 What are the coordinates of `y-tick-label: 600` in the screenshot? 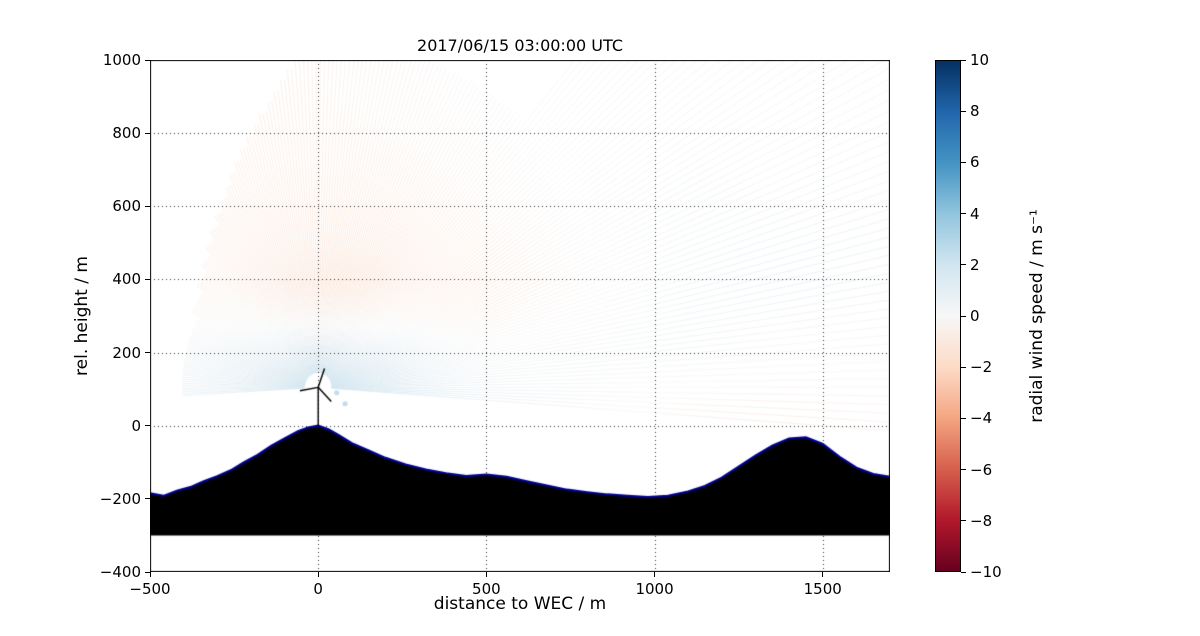 It's located at (126, 206).